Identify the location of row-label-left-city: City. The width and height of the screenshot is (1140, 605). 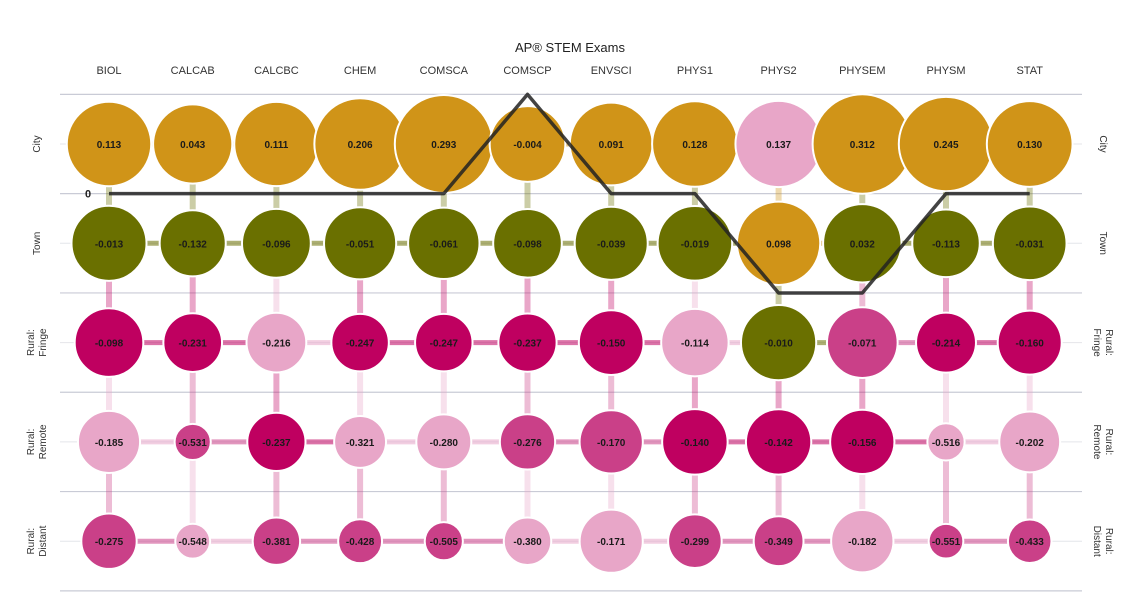
(37, 143).